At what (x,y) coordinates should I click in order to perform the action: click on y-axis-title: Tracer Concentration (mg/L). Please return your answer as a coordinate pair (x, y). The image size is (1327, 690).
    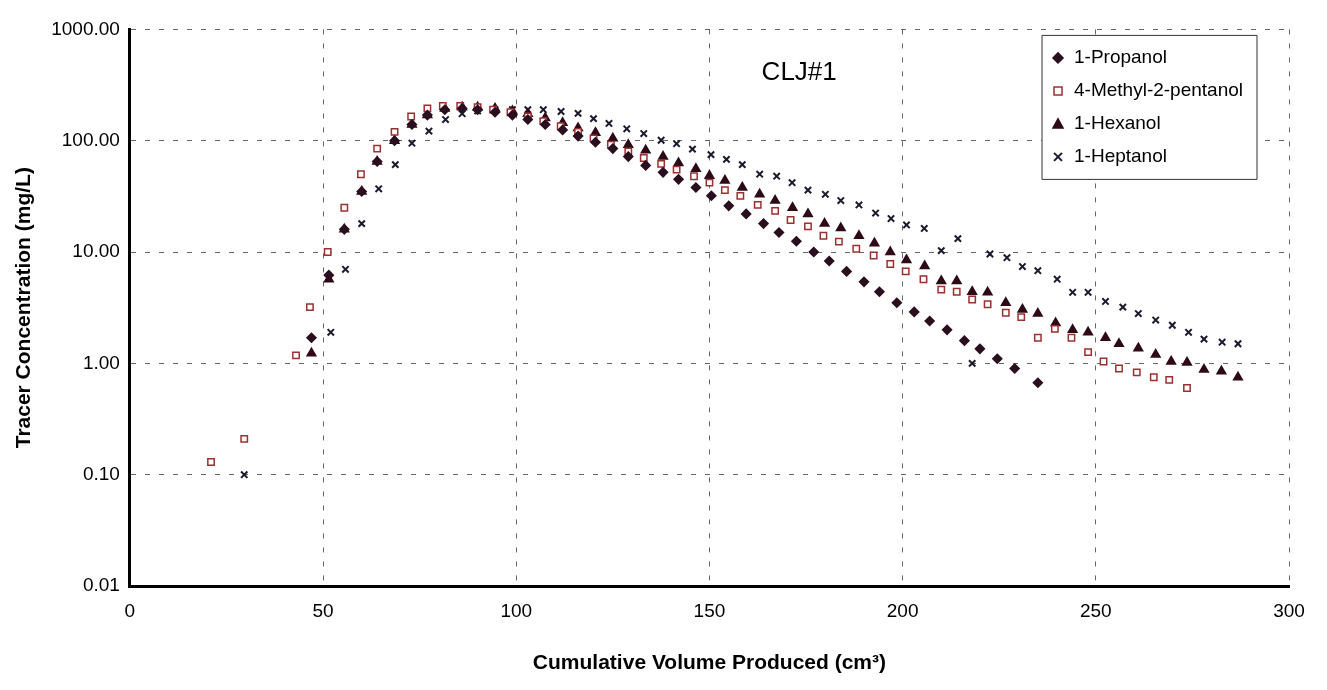
    Looking at the image, I should click on (23, 308).